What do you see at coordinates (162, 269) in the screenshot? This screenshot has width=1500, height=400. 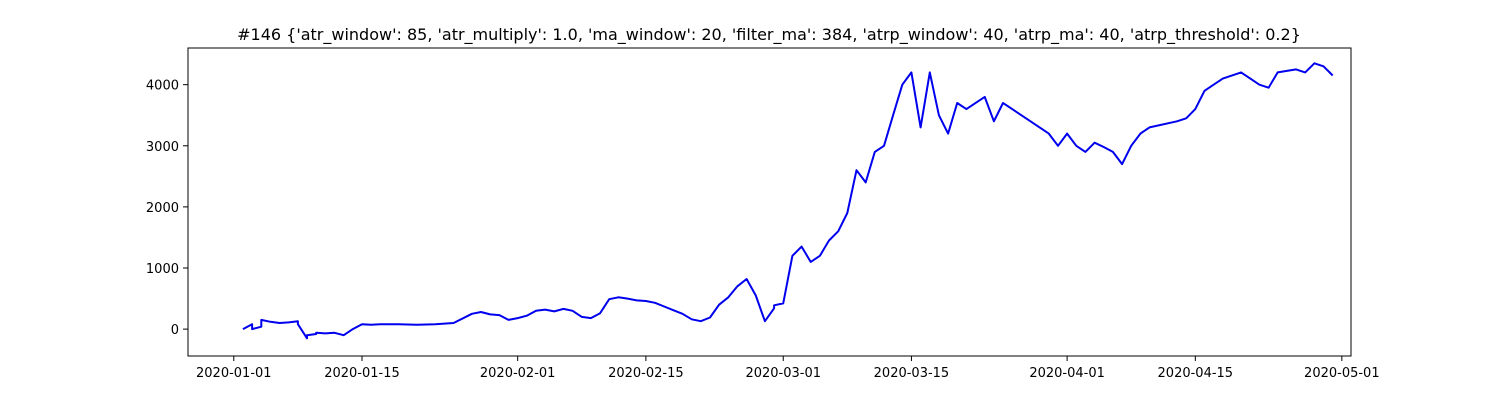 I see `y-tick-label: 1000` at bounding box center [162, 269].